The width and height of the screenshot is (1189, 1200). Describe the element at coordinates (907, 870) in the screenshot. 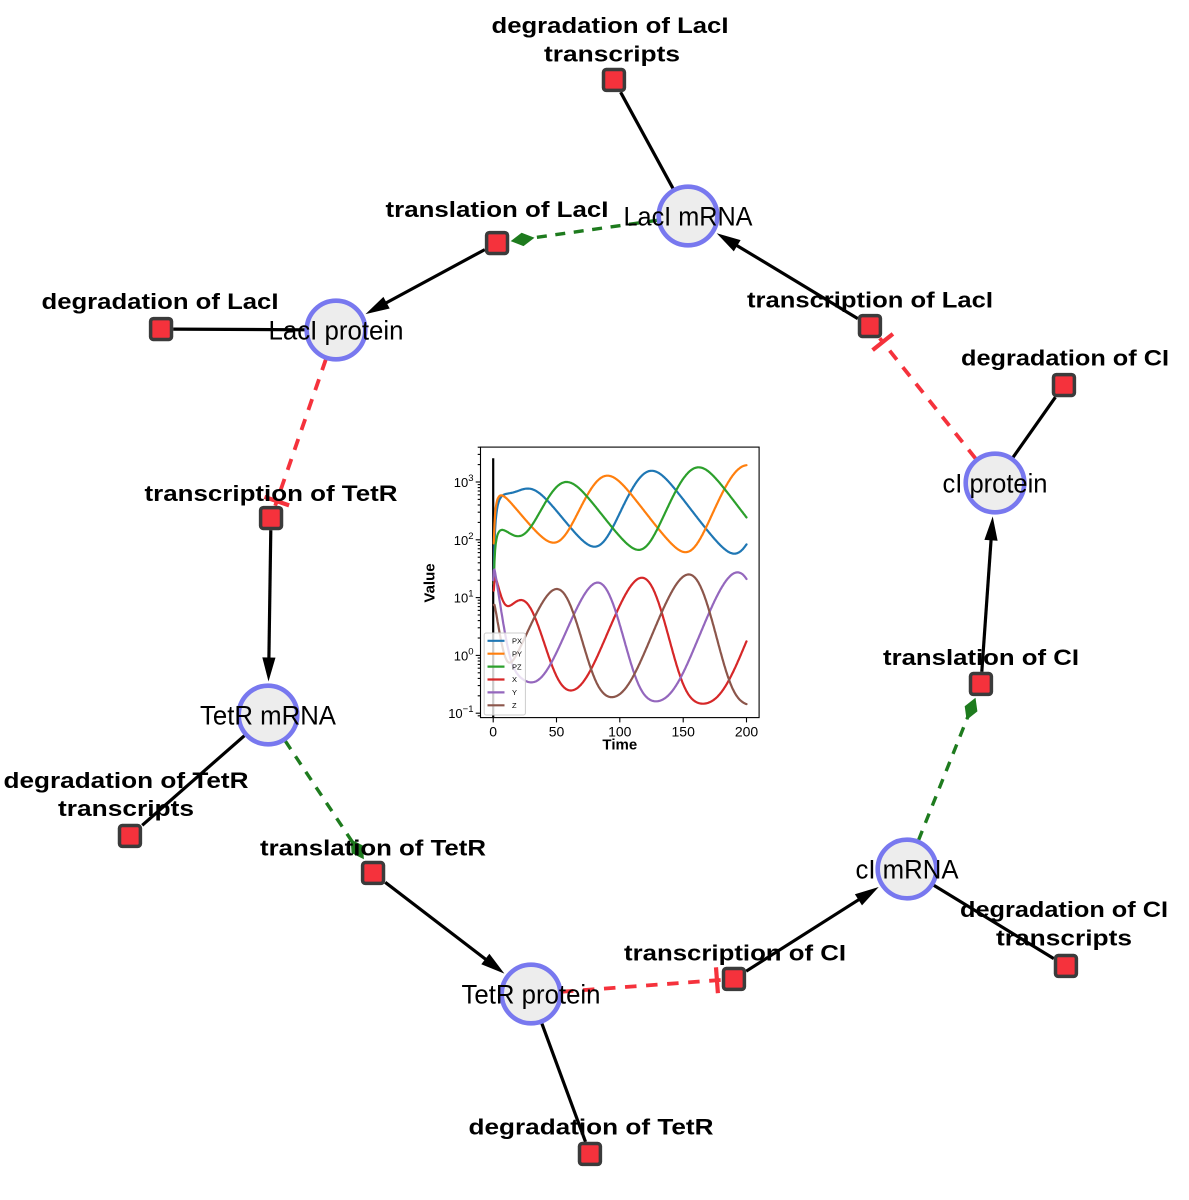

I see `svg-text: cI mRNA` at that location.